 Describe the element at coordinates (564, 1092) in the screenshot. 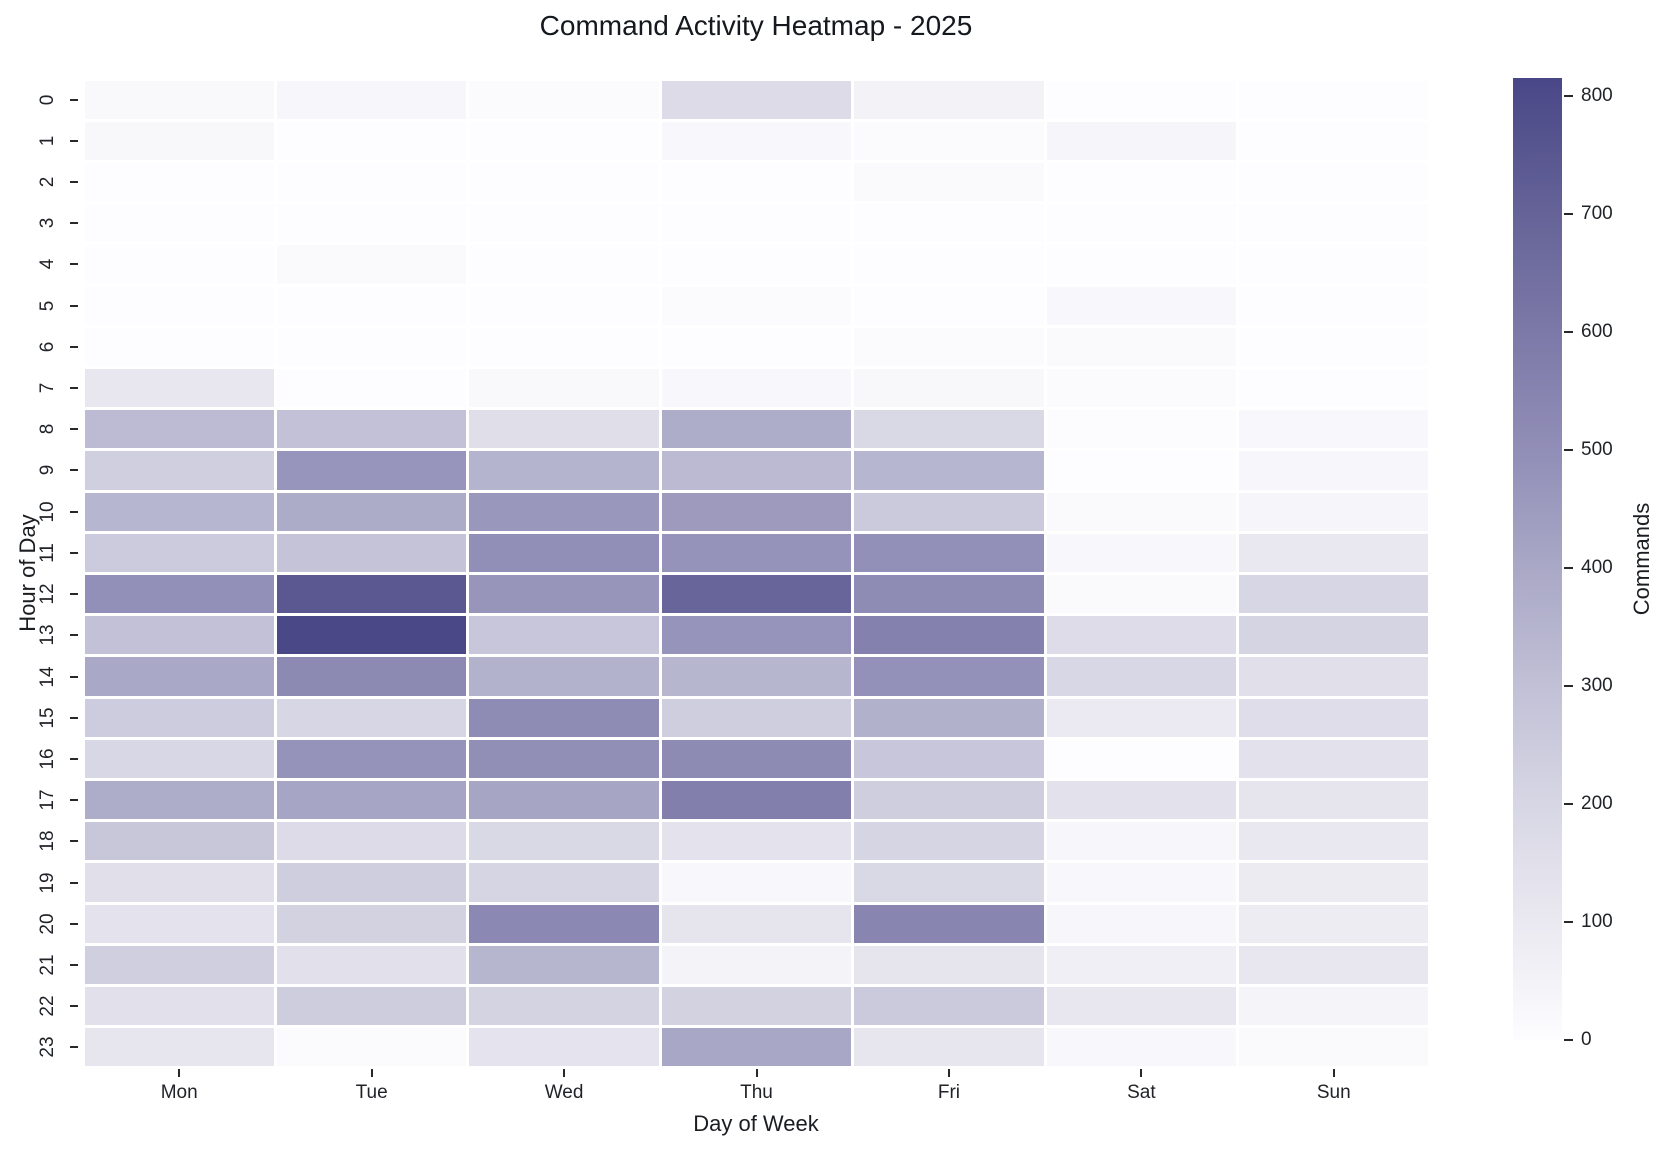

I see `x-tick-label: Wed` at that location.